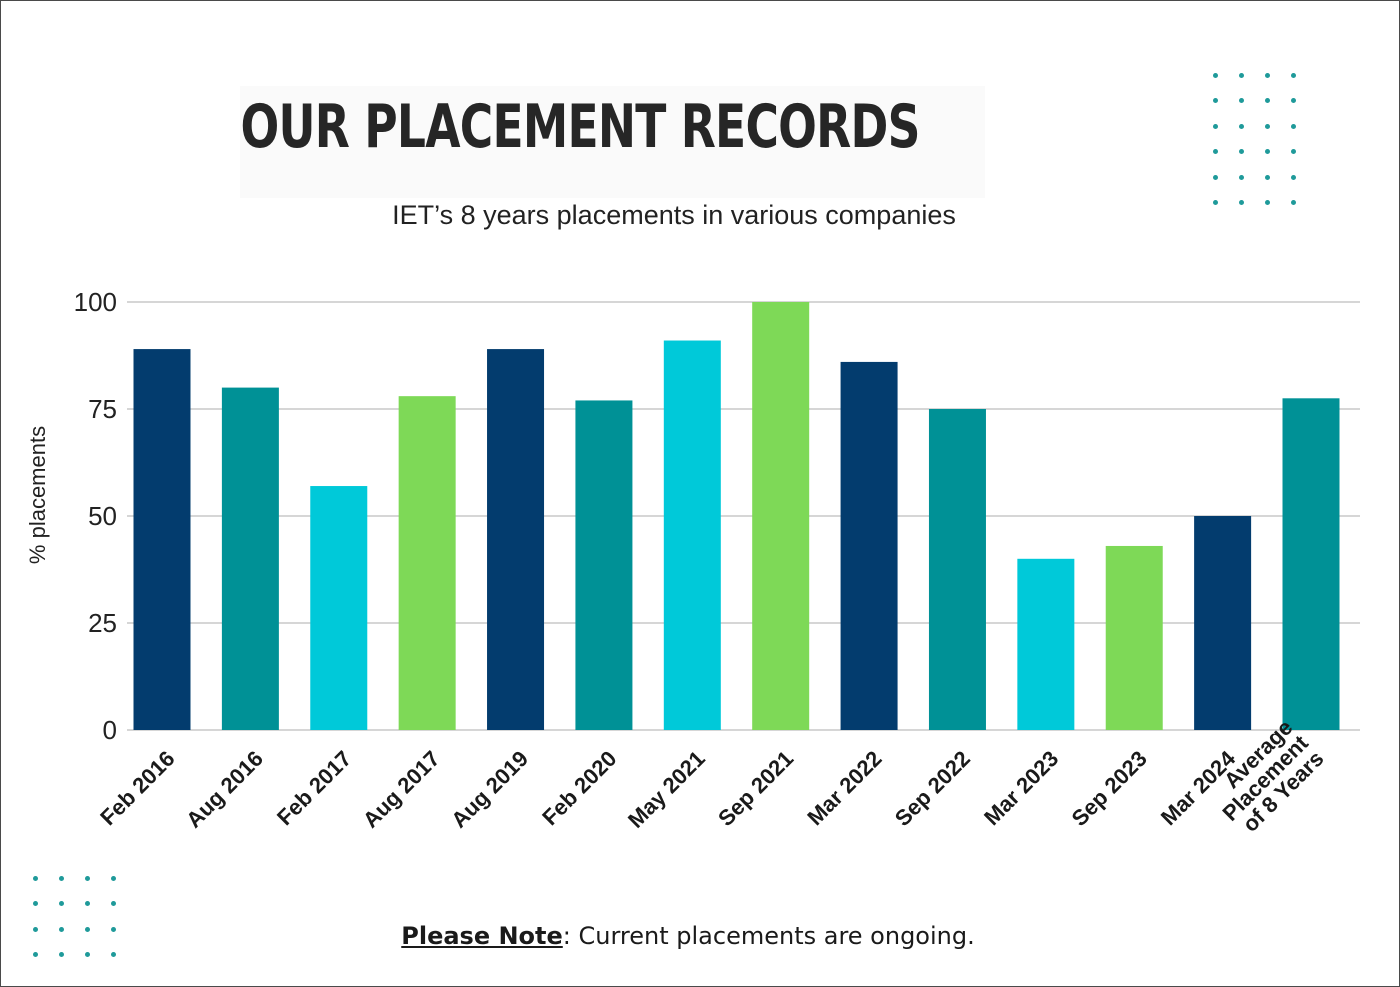  I want to click on y-tick-label: 75, so click(102, 409).